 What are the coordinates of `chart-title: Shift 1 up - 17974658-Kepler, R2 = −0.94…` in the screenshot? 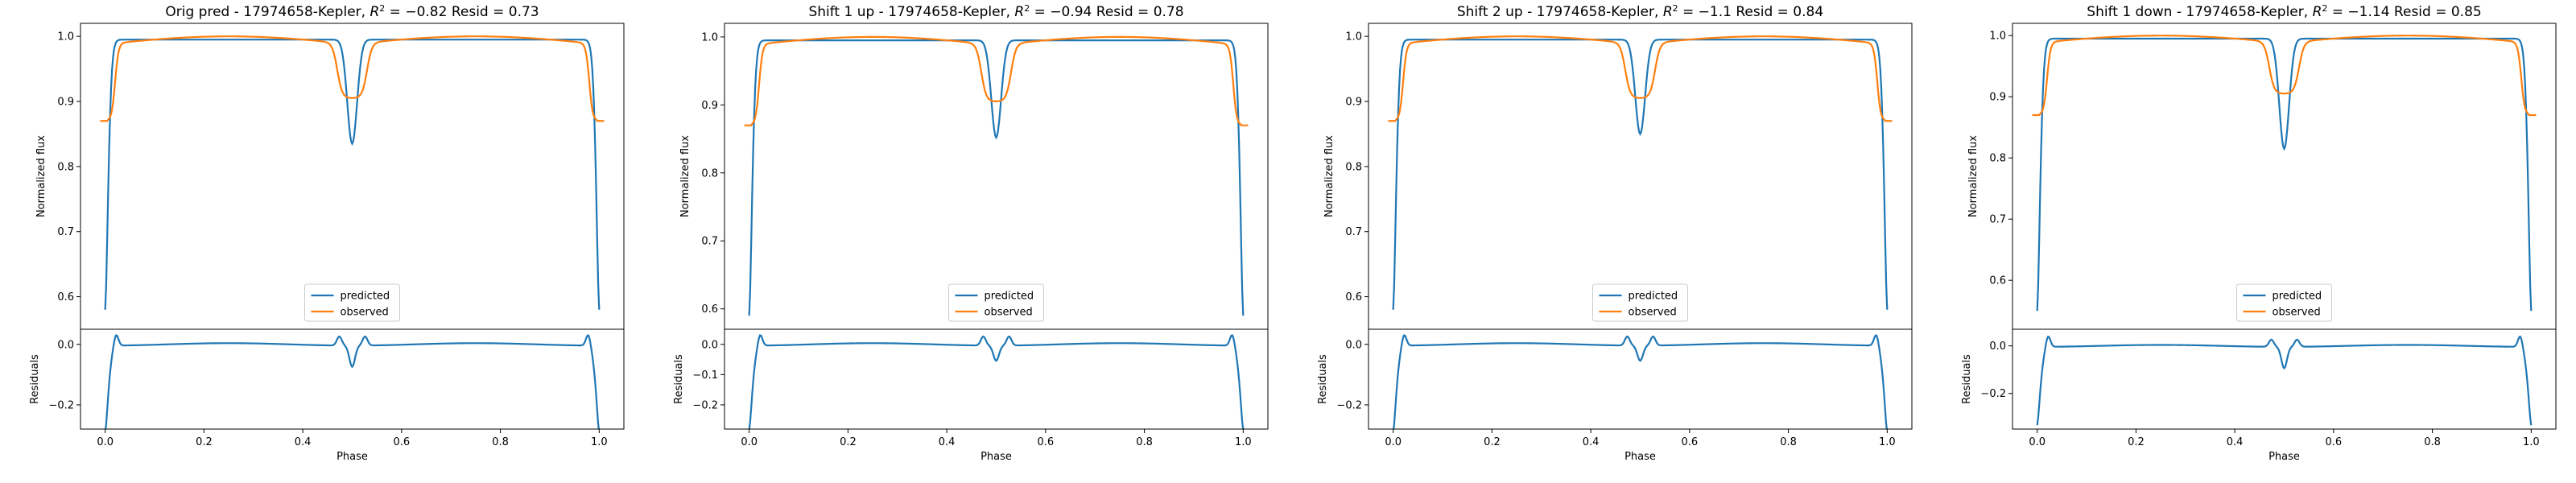 It's located at (995, 11).